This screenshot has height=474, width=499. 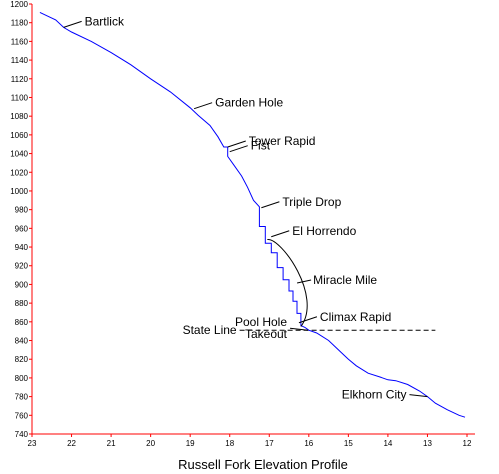 I want to click on x-tick-label: 13, so click(x=427, y=443).